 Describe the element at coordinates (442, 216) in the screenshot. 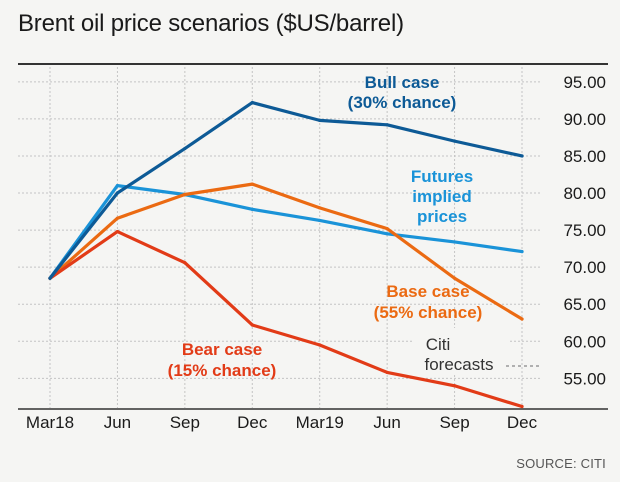

I see `series-label-futures: prices` at that location.